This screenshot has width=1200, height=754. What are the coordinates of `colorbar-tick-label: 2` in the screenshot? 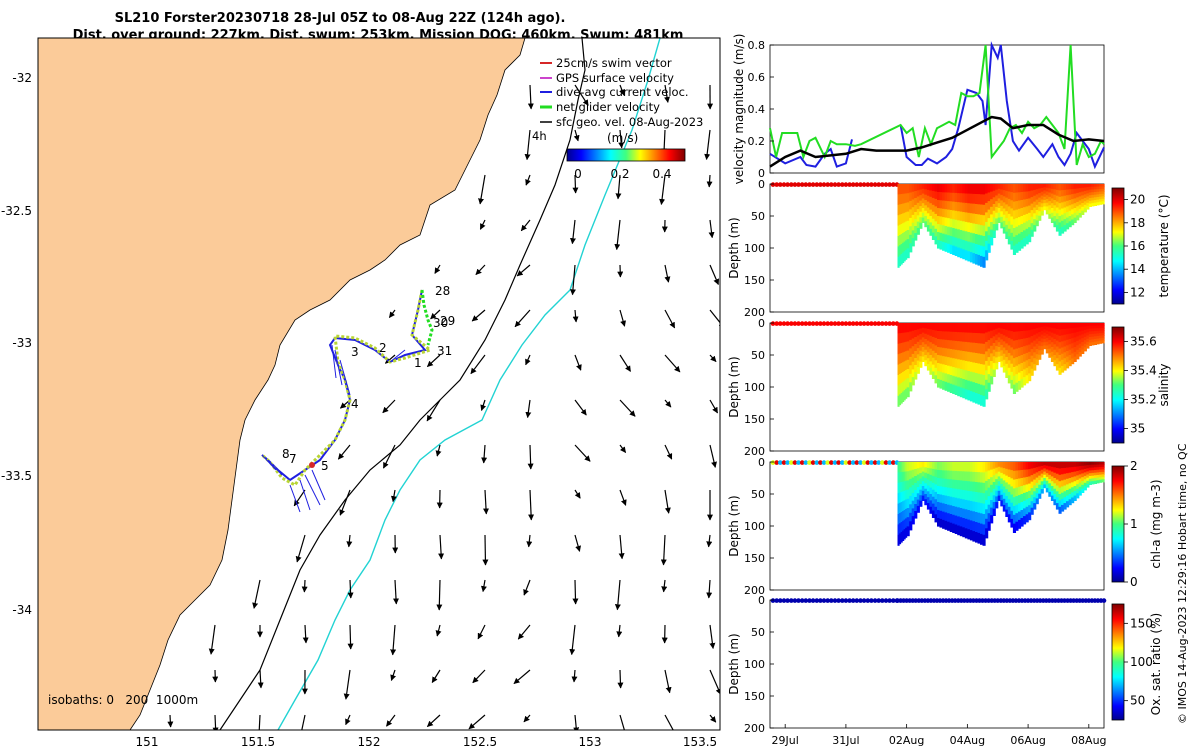 It's located at (1134, 466).